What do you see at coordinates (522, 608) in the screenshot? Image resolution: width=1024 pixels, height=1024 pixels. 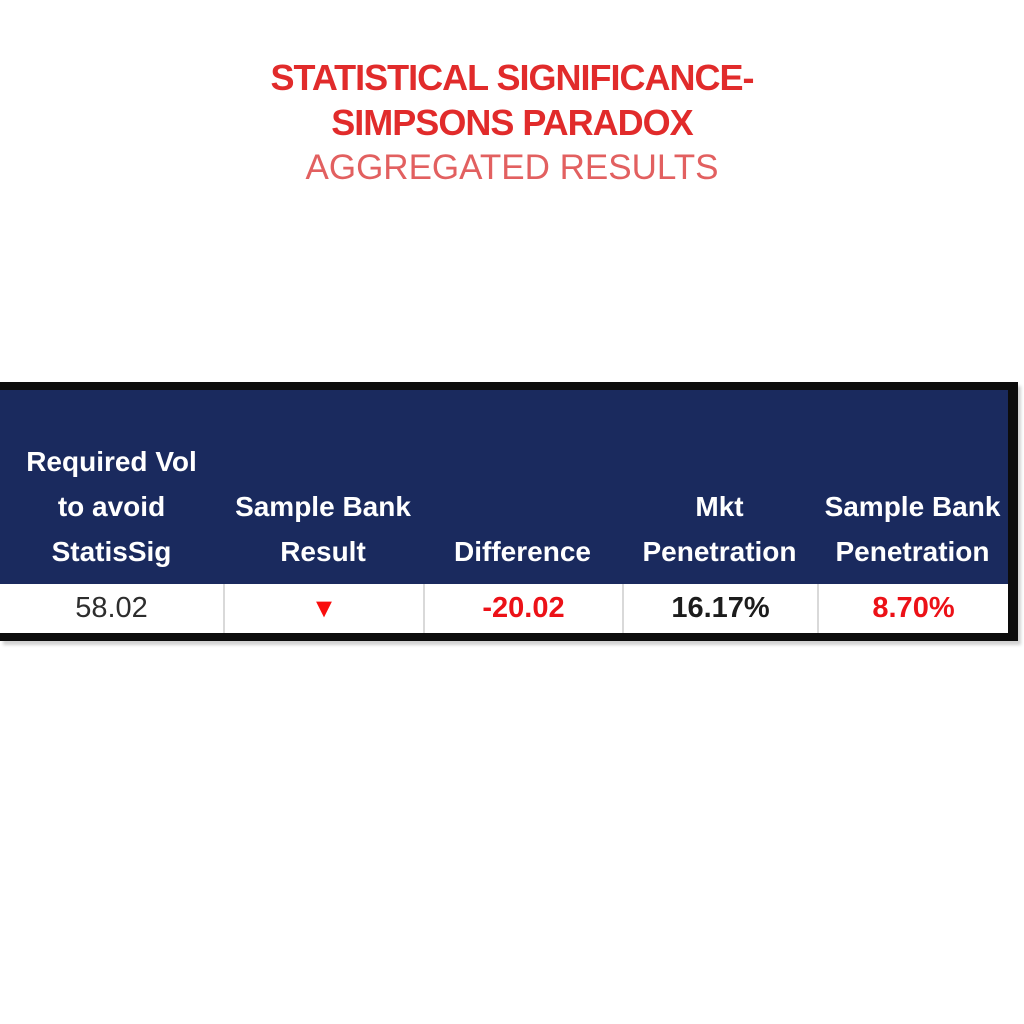 I see `cell-difference: -20.02` at bounding box center [522, 608].